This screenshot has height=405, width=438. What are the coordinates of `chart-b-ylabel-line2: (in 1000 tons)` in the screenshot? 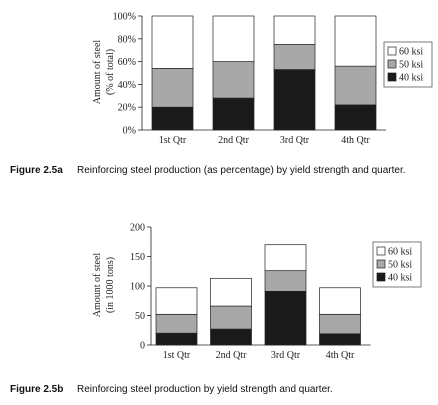 It's located at (110, 285).